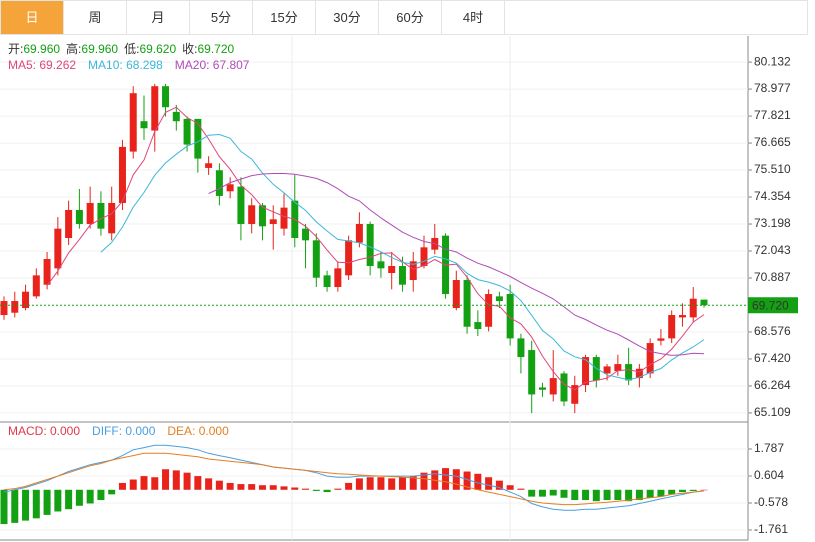  I want to click on period-tab: 周, so click(95, 17).